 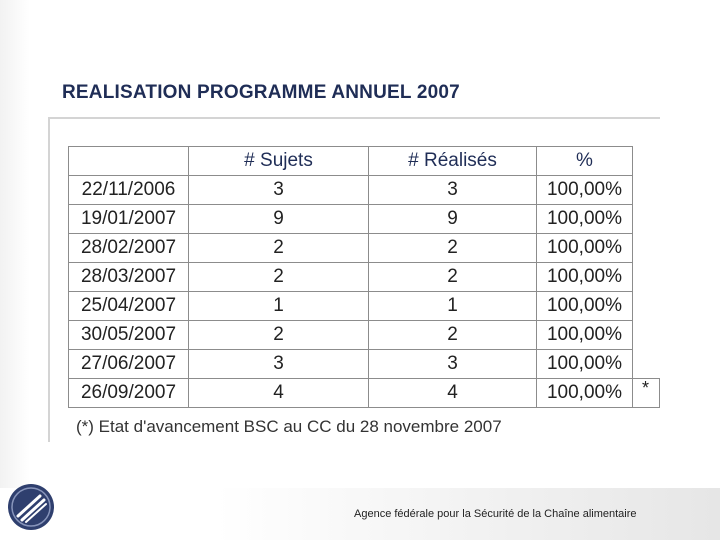 I want to click on footnote-marker: *, so click(x=646, y=393).